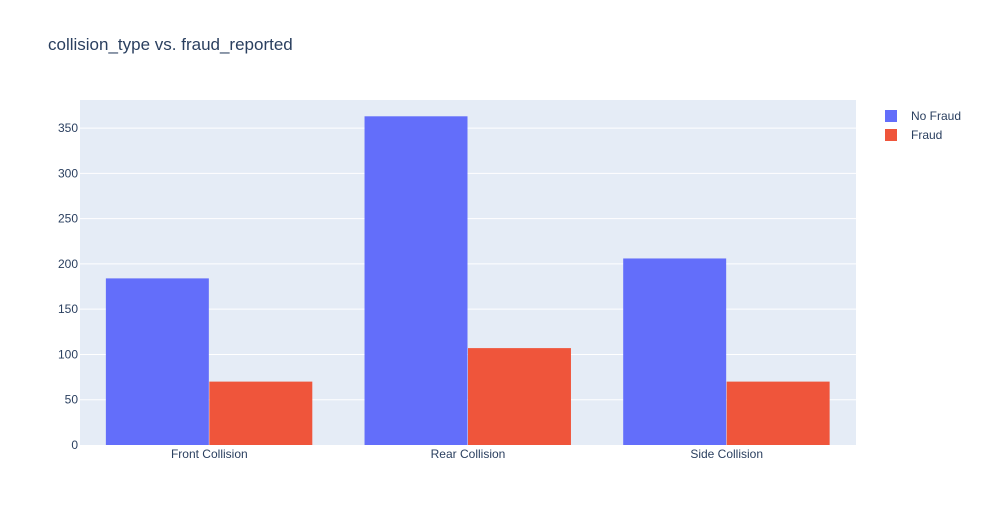  Describe the element at coordinates (778, 413) in the screenshot. I see `bar-fraud-side-collision` at that location.